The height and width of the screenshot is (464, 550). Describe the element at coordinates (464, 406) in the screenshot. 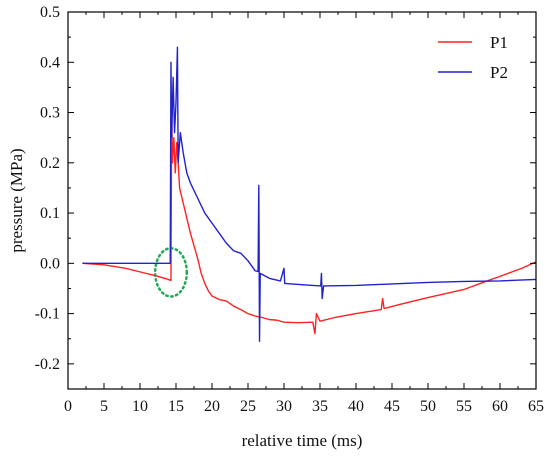

I see `x-tick-label: 55` at that location.